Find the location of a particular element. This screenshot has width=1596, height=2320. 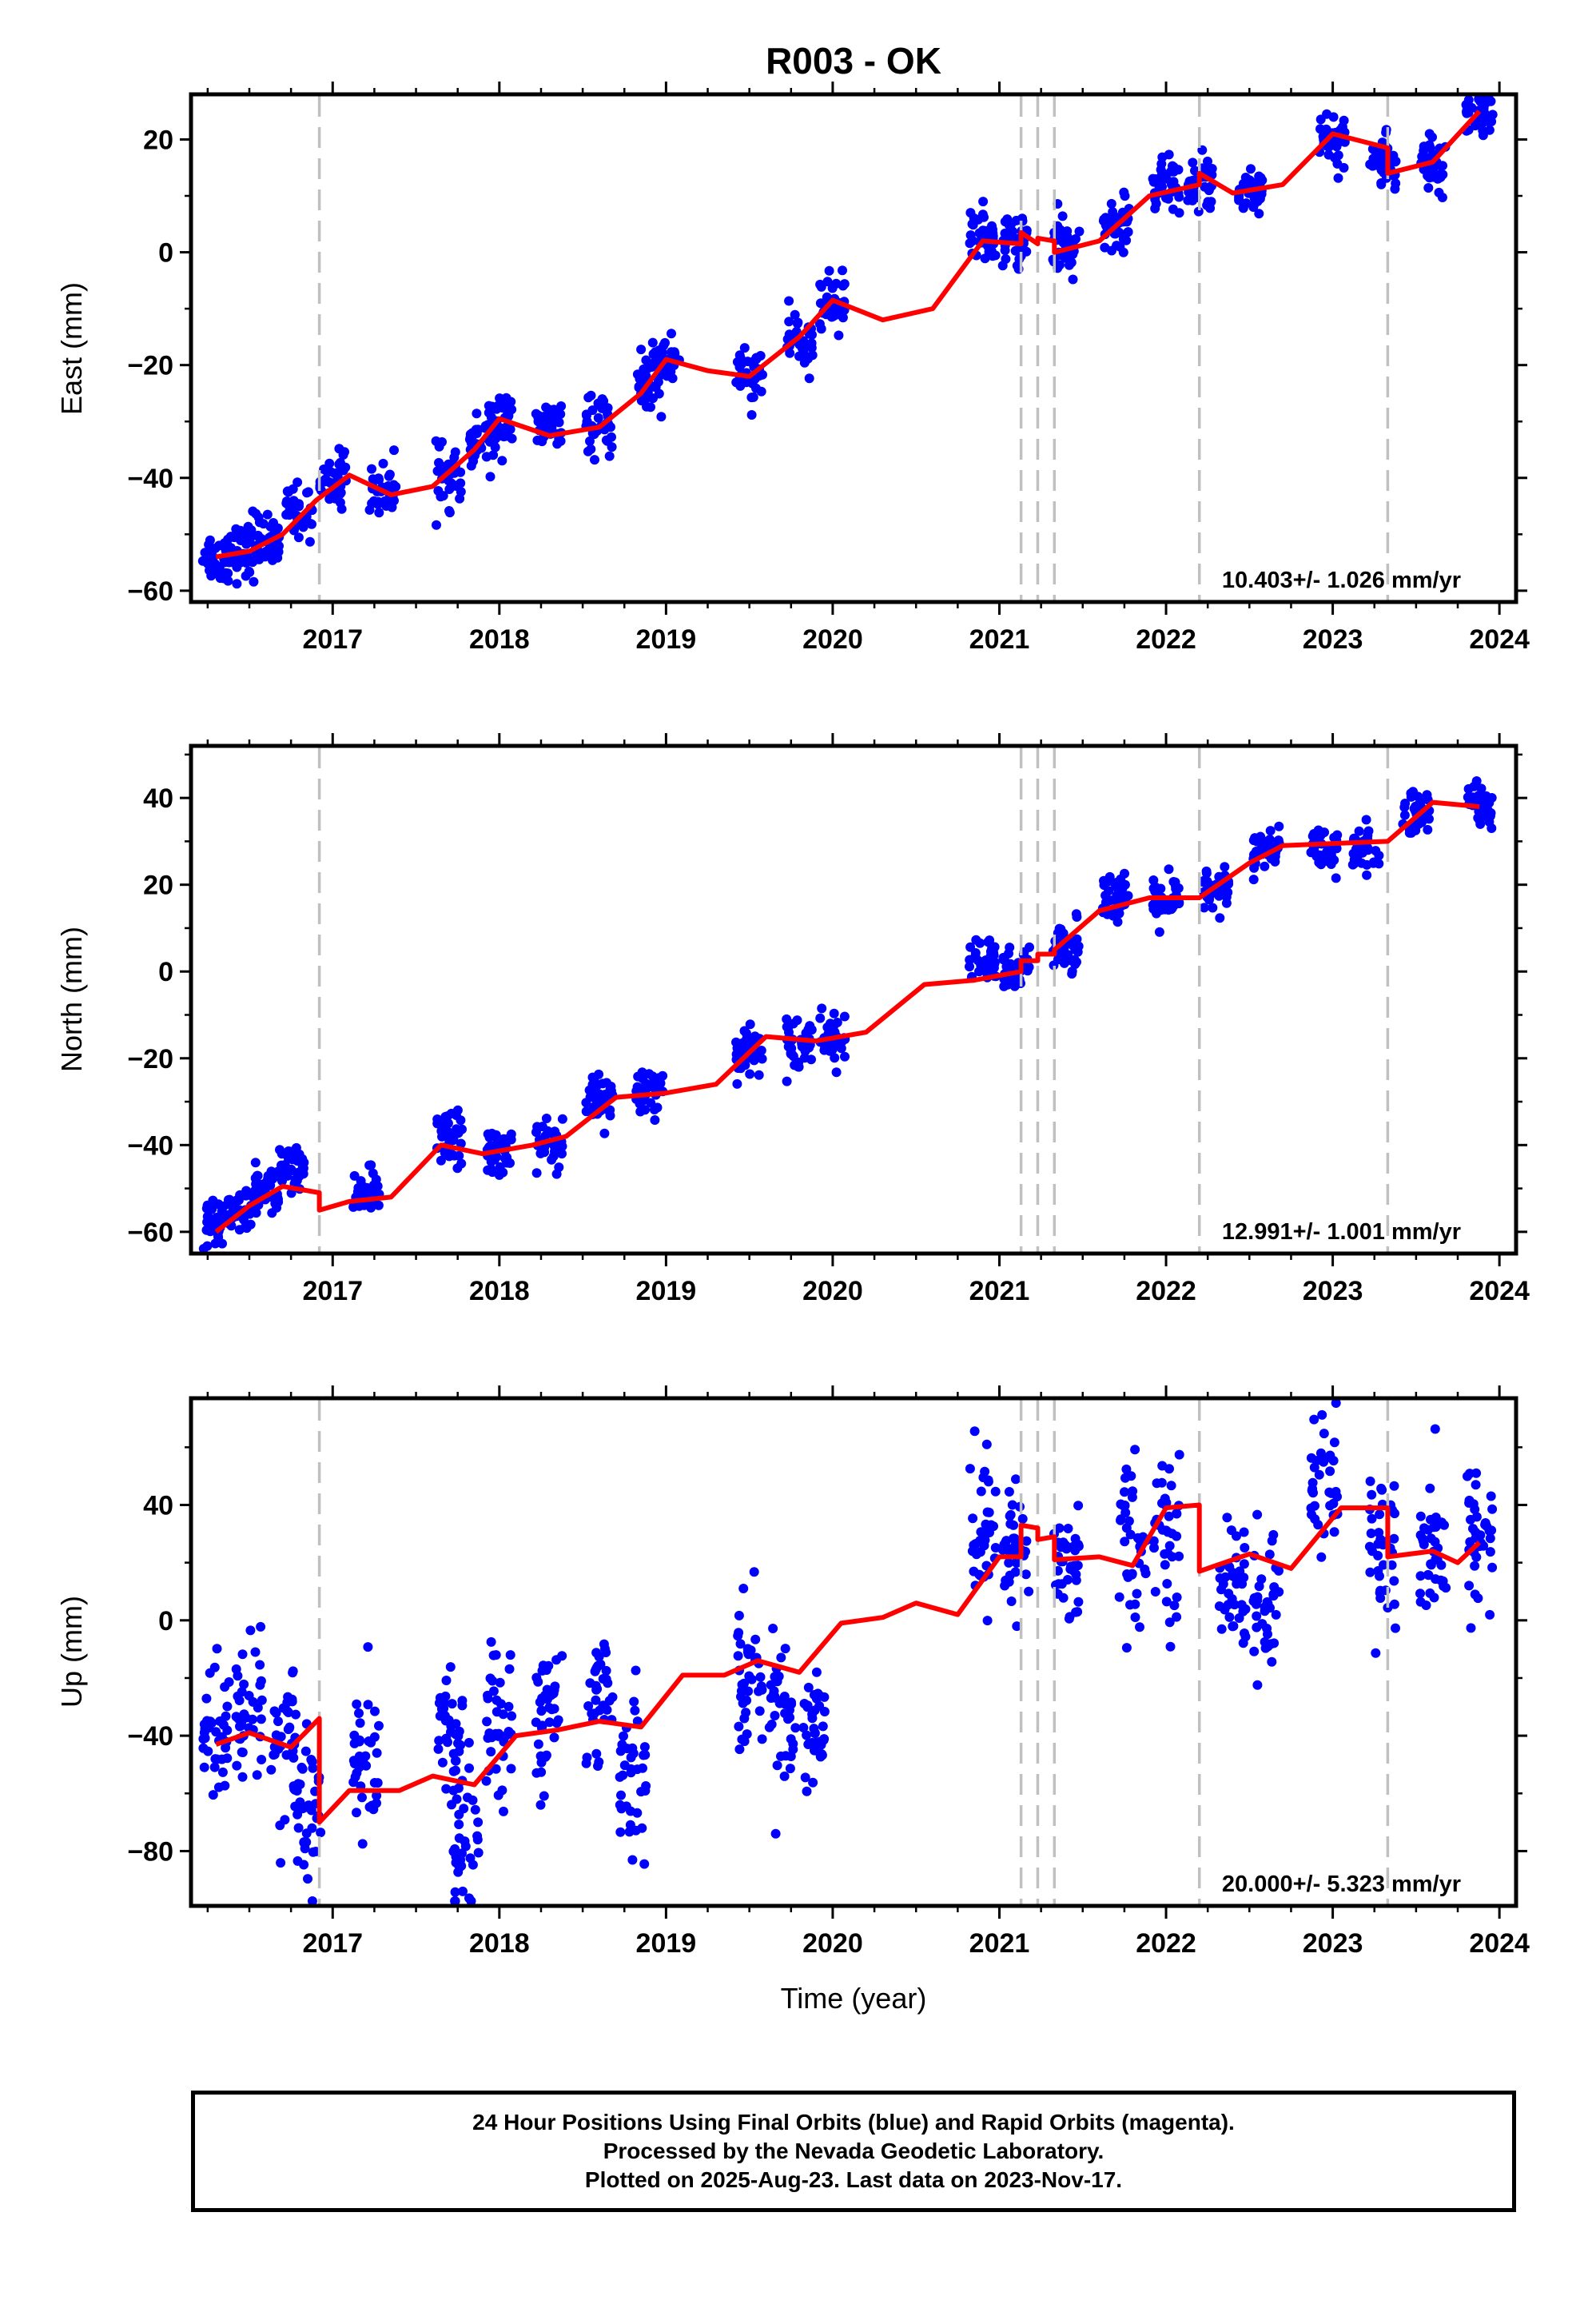

north-observation-cluster is located at coordinates (1166, 900).